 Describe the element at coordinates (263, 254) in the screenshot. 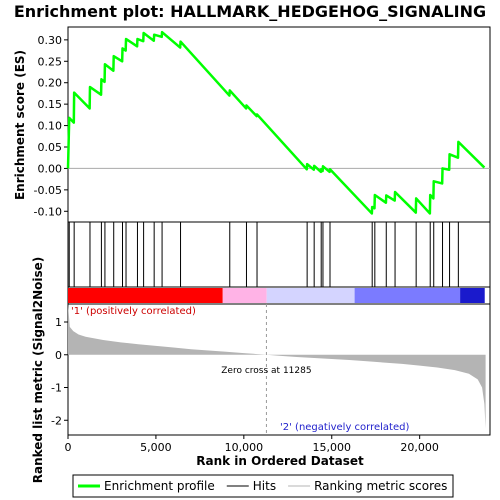

I see `hit-markers` at that location.